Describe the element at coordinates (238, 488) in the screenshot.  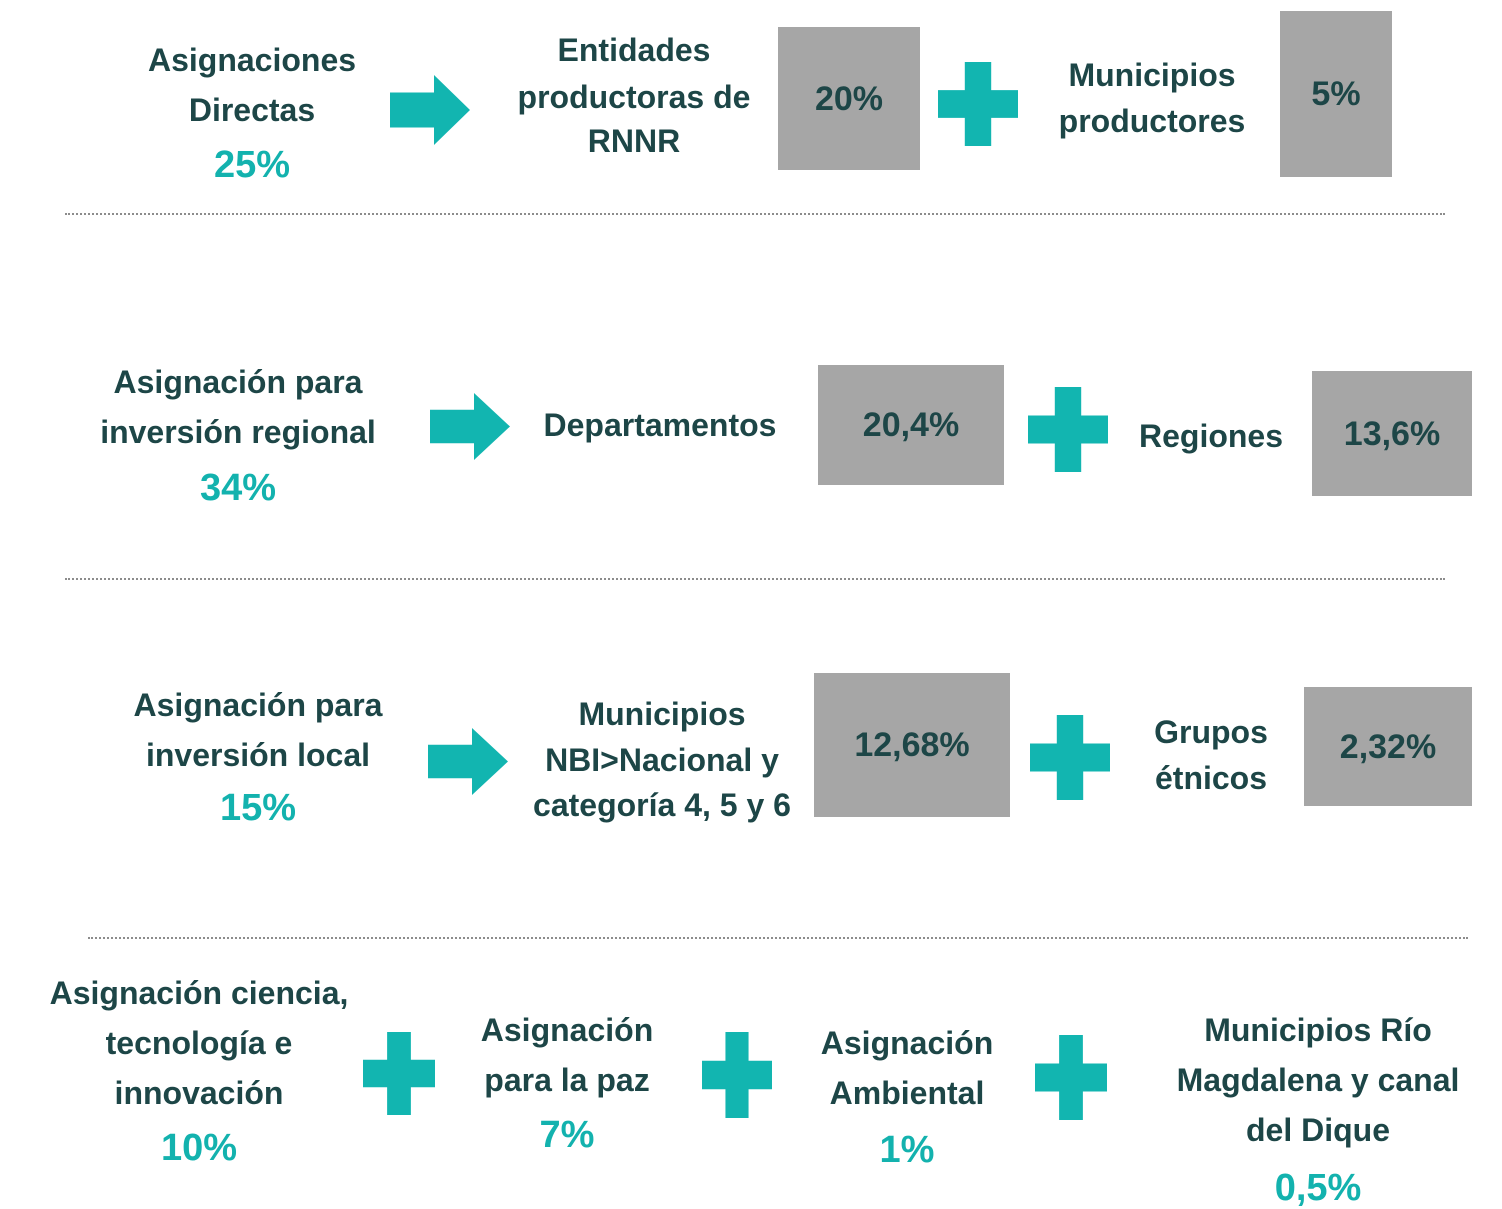
I see `row-share: 34%` at that location.